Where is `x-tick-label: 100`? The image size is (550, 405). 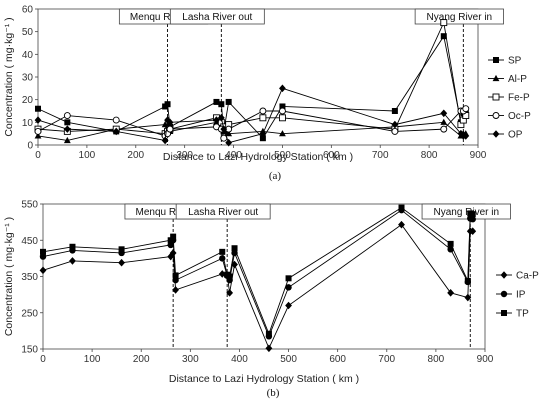 x-tick-label: 100 is located at coordinates (87, 155).